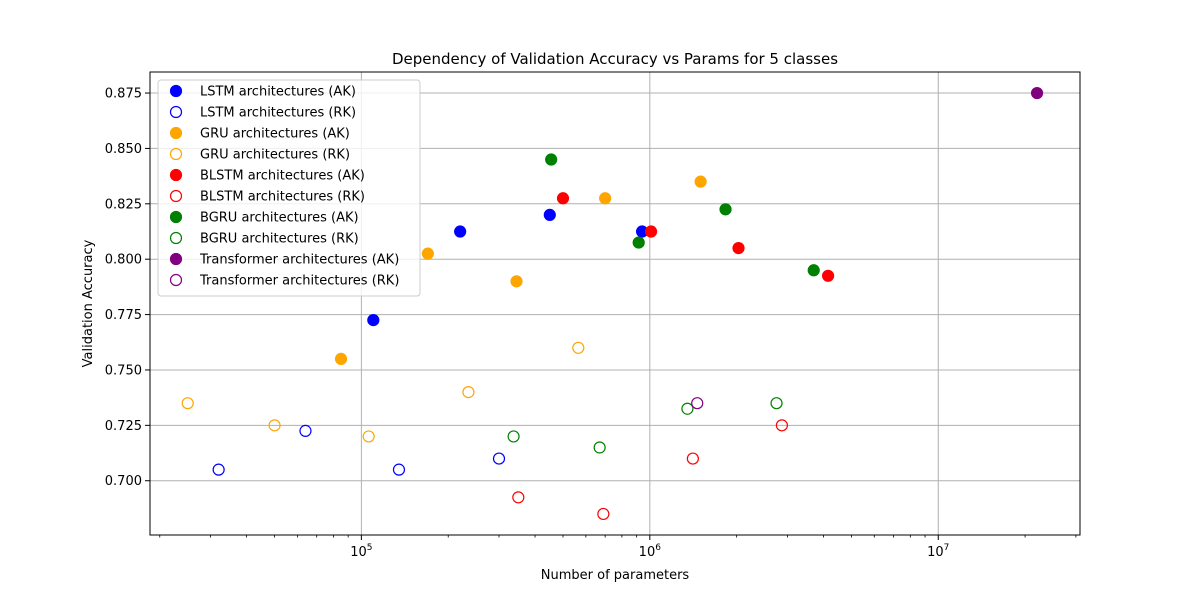  Describe the element at coordinates (123, 370) in the screenshot. I see `y-tick-label: 0.750` at that location.